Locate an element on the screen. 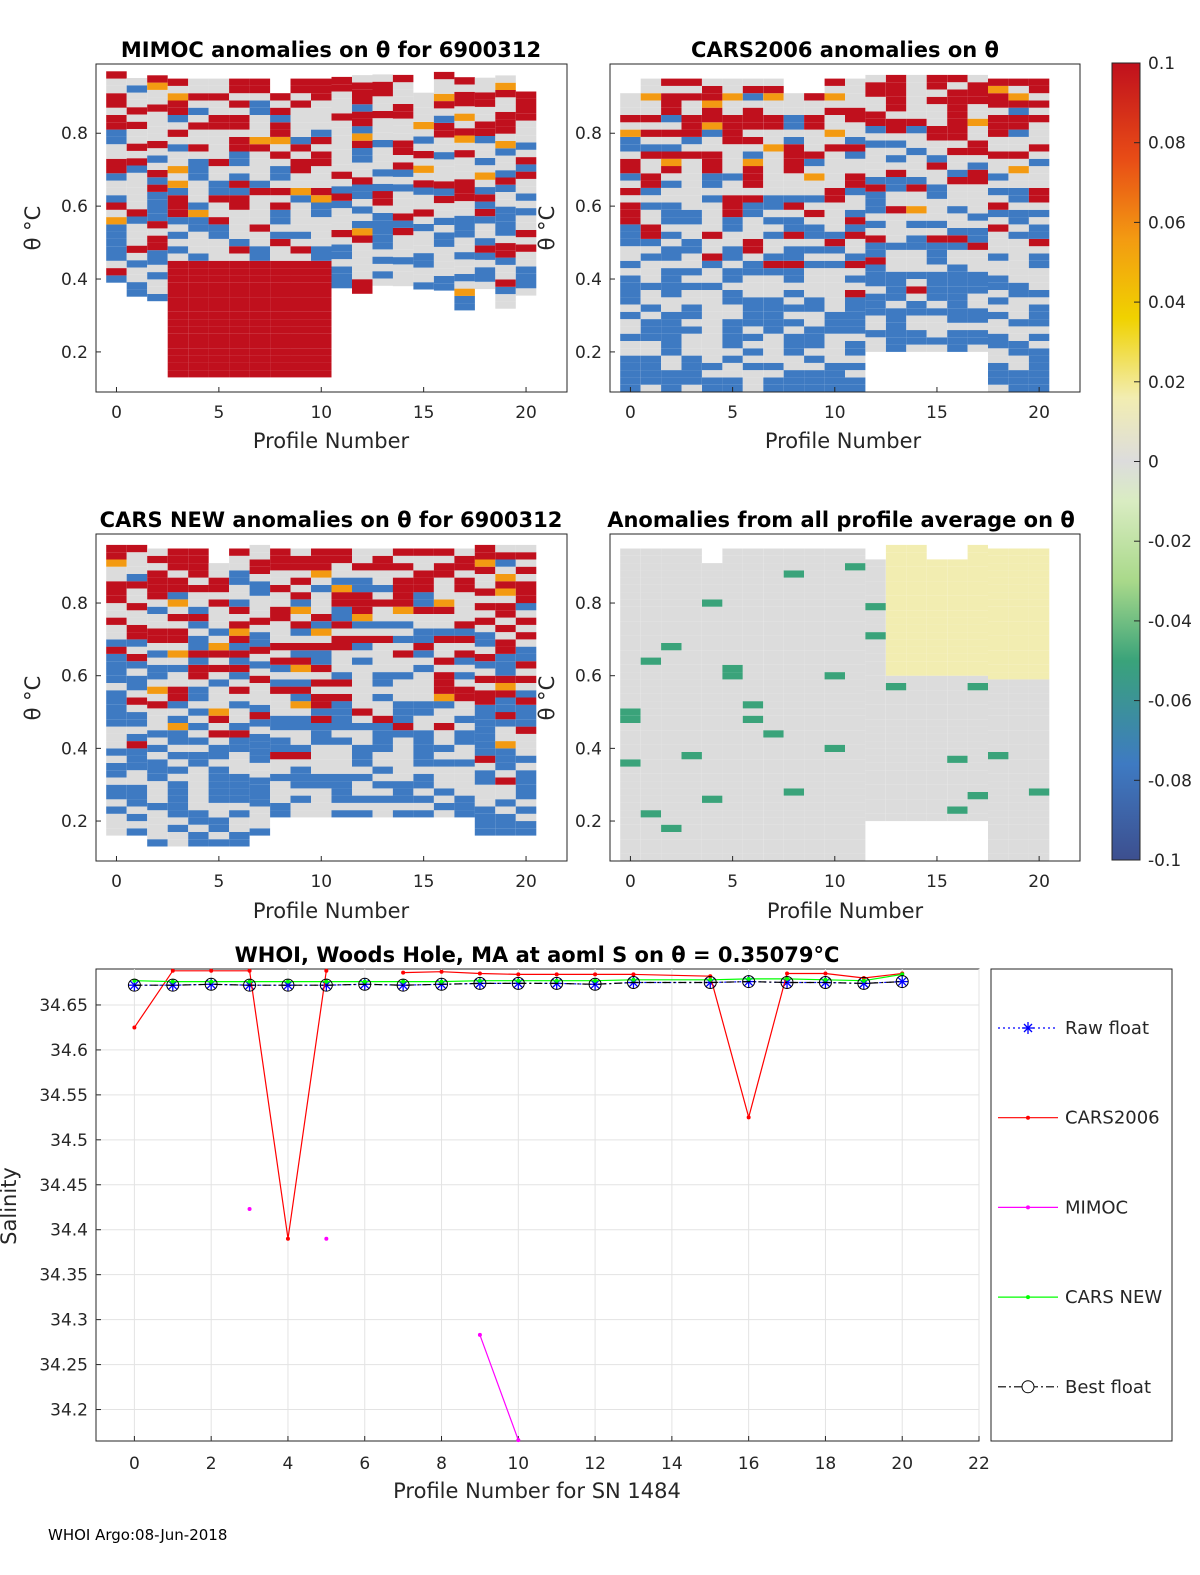  x-tick-label: 0 is located at coordinates (630, 882).